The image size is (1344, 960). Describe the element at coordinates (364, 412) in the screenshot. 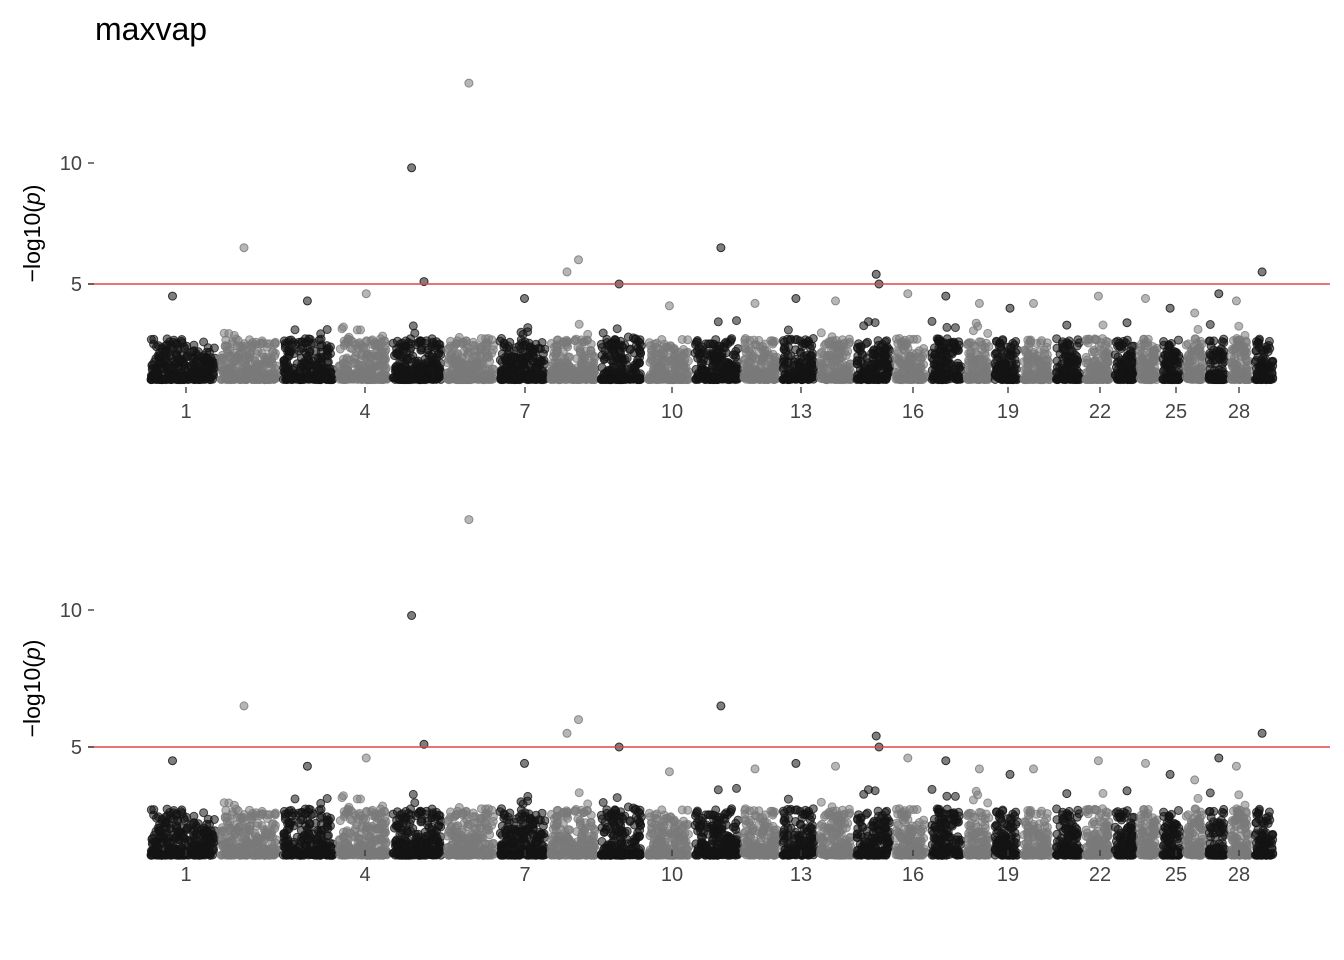

I see `x-tick-label: 4` at that location.